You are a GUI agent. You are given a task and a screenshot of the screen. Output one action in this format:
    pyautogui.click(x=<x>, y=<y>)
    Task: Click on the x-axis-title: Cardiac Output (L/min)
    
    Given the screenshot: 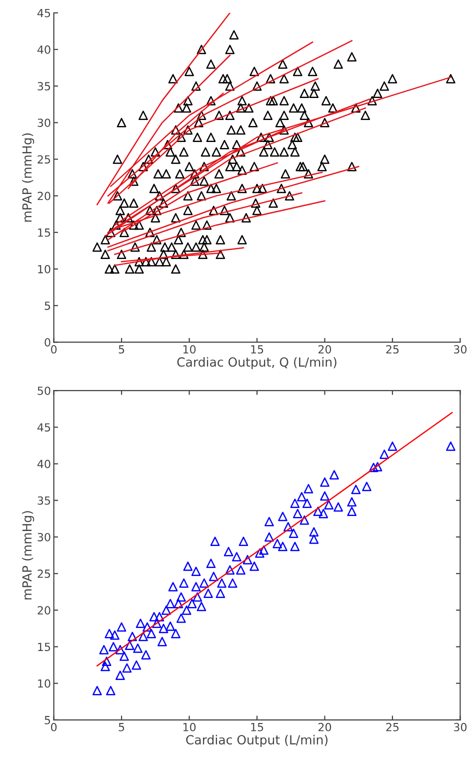 What is the action you would take?
    pyautogui.click(x=257, y=740)
    